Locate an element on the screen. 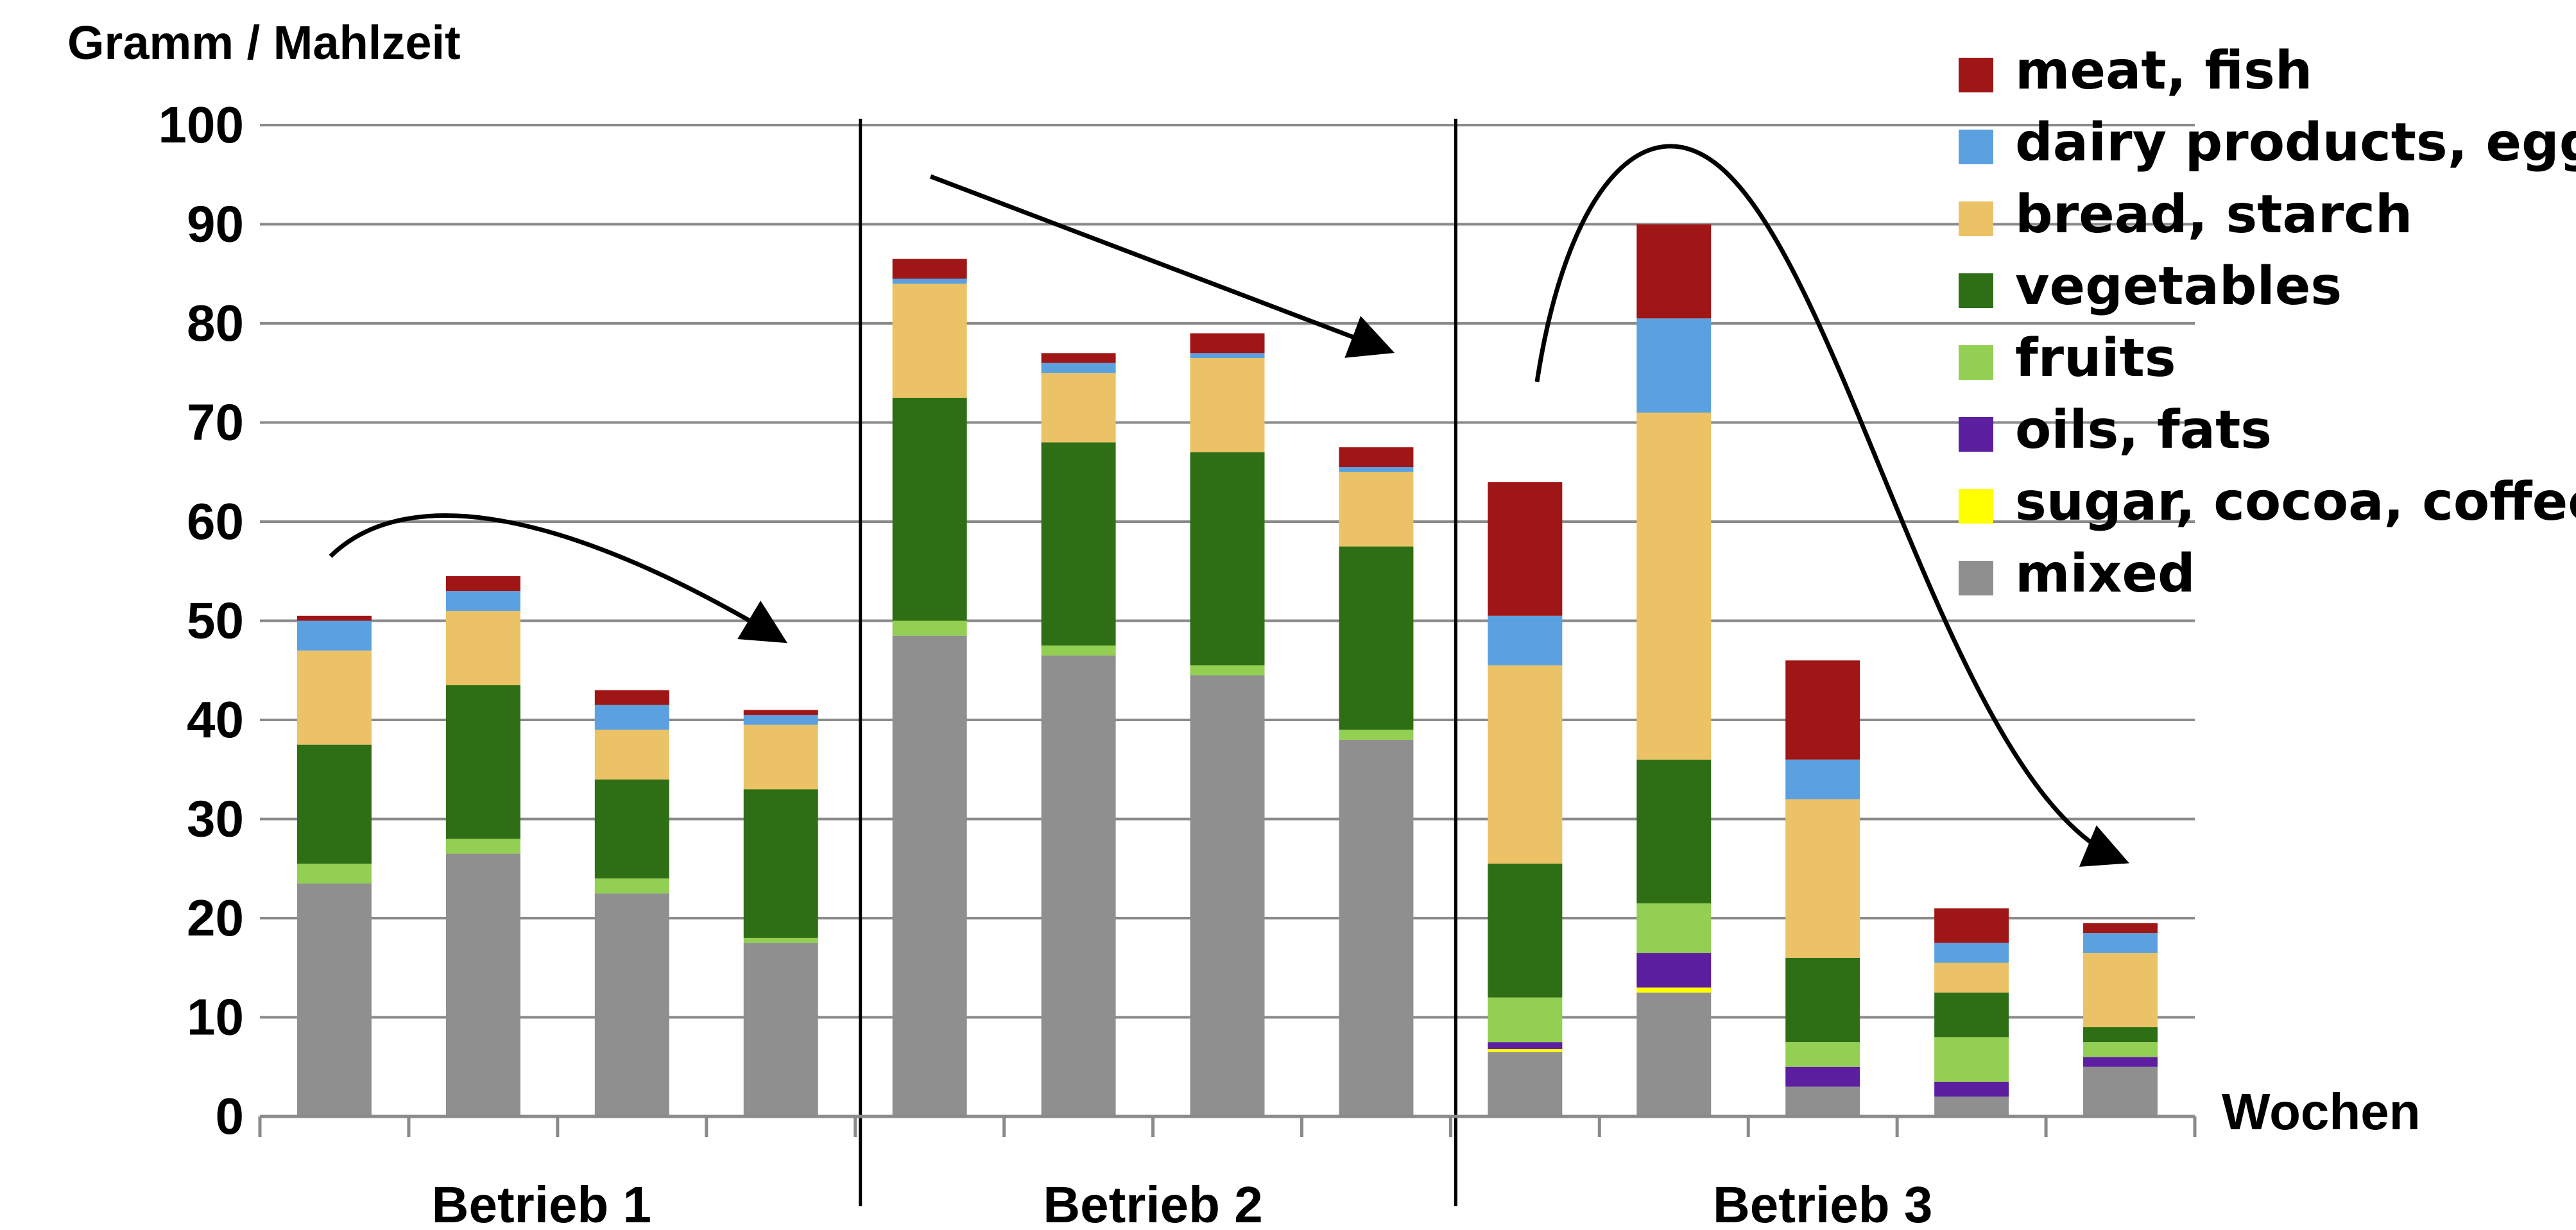 The width and height of the screenshot is (2576, 1230). y-tick-label: 40 is located at coordinates (215, 720).